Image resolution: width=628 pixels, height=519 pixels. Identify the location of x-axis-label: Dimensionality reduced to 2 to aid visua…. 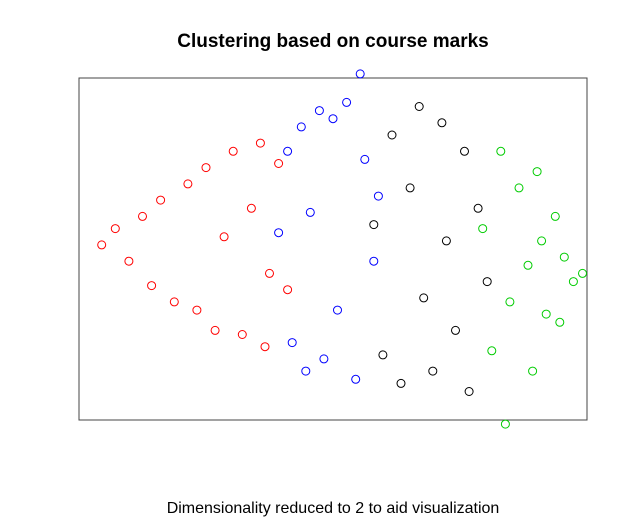
(333, 508).